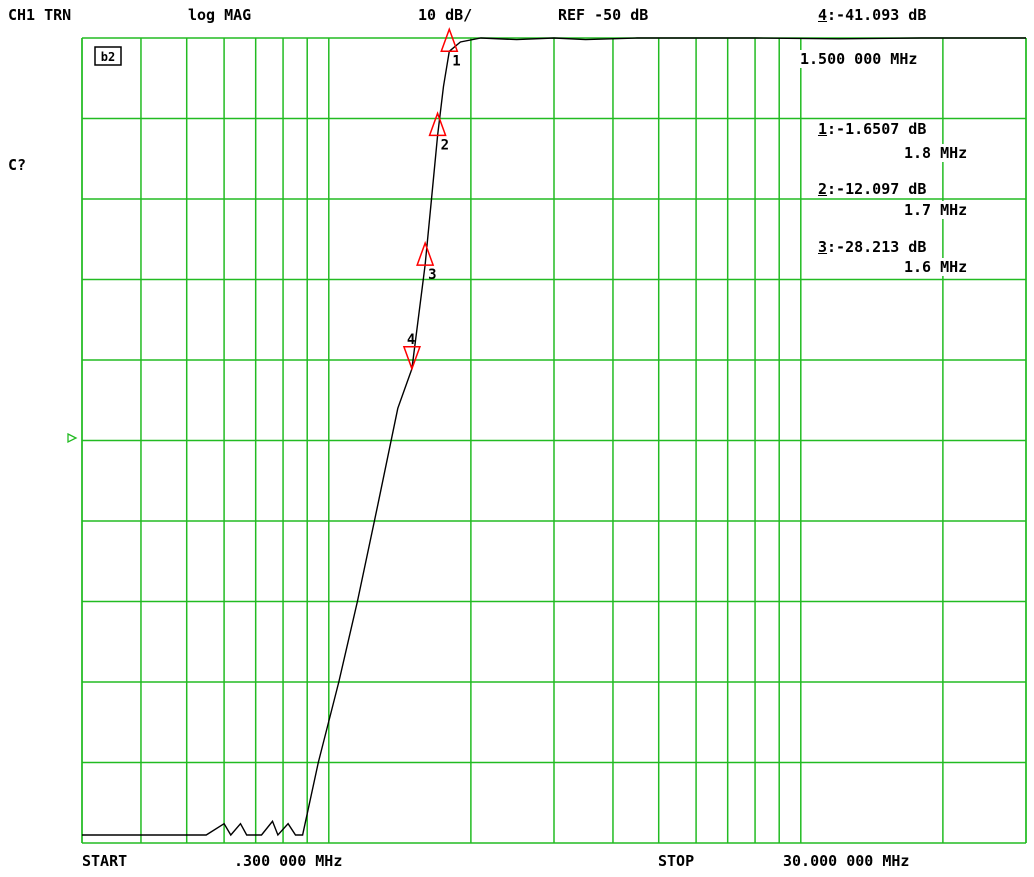 Image resolution: width=1034 pixels, height=877 pixels. What do you see at coordinates (603, 15) in the screenshot?
I see `reference-label: REF -50 dB` at bounding box center [603, 15].